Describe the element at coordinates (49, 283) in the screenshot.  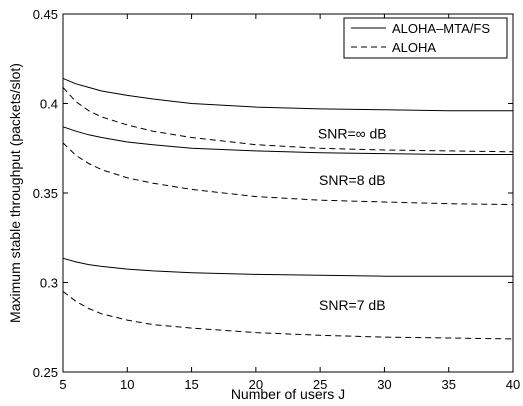
I see `y-tick-label: 0.3` at that location.